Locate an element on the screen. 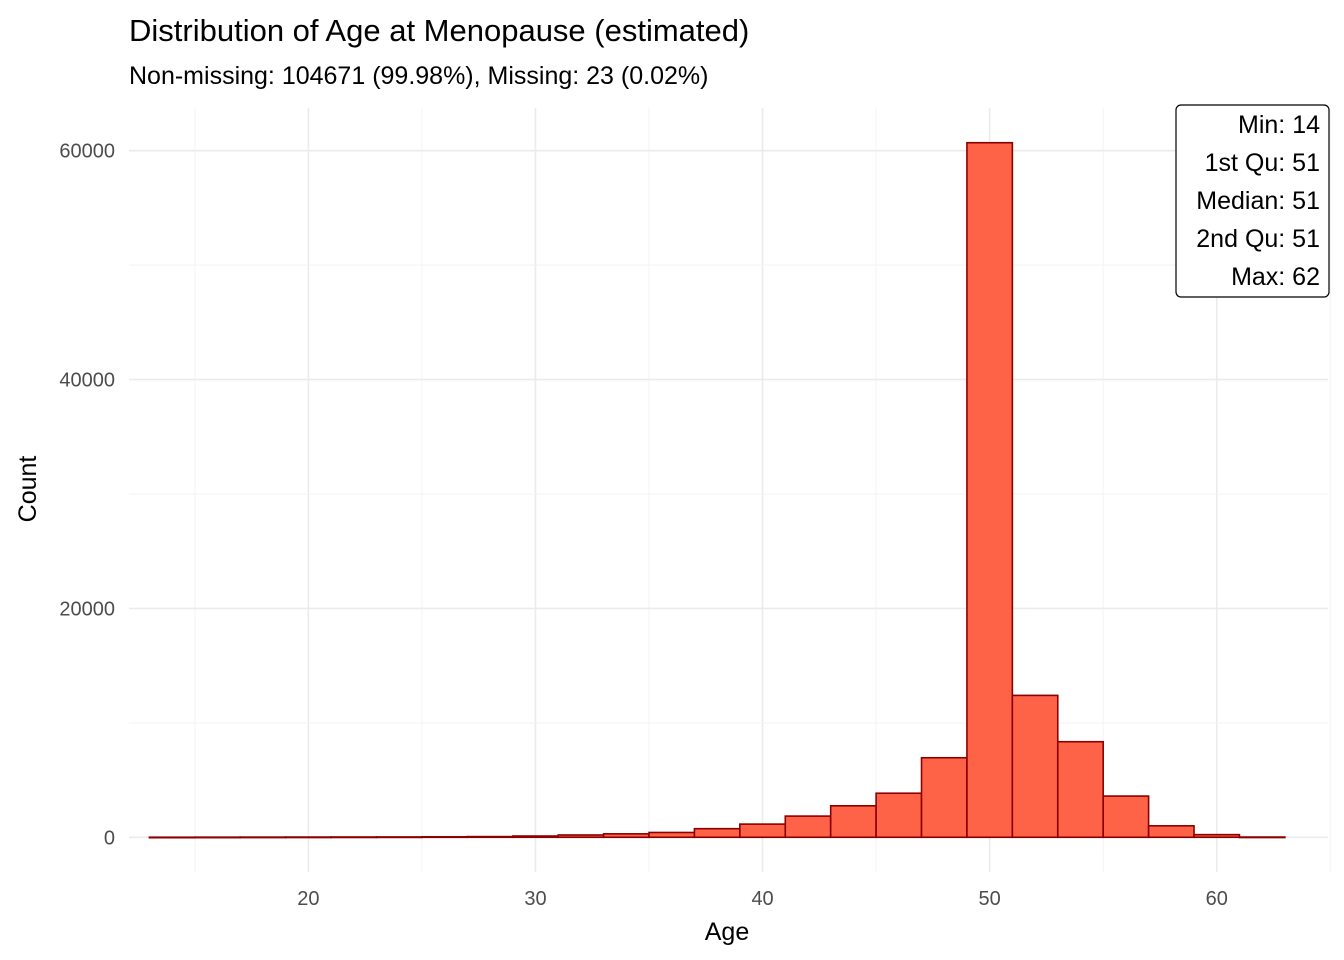 This screenshot has width=1344, height=960. x-tick-label: 40 is located at coordinates (762, 899).